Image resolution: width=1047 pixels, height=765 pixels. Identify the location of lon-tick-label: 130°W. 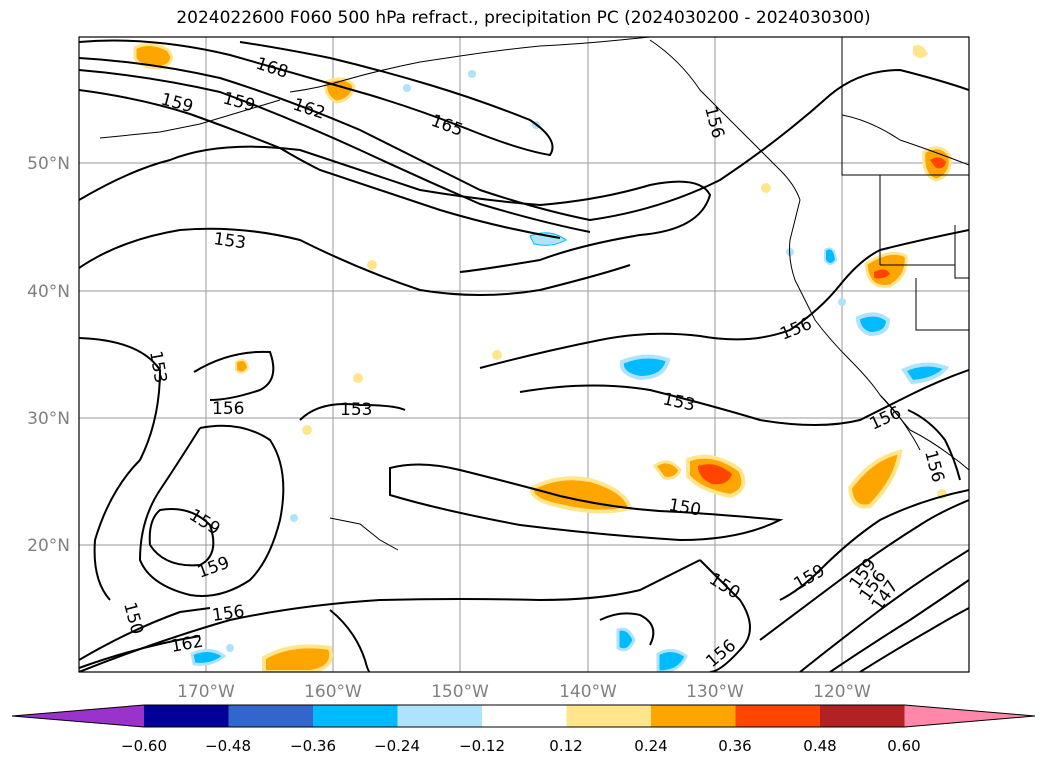
(715, 692).